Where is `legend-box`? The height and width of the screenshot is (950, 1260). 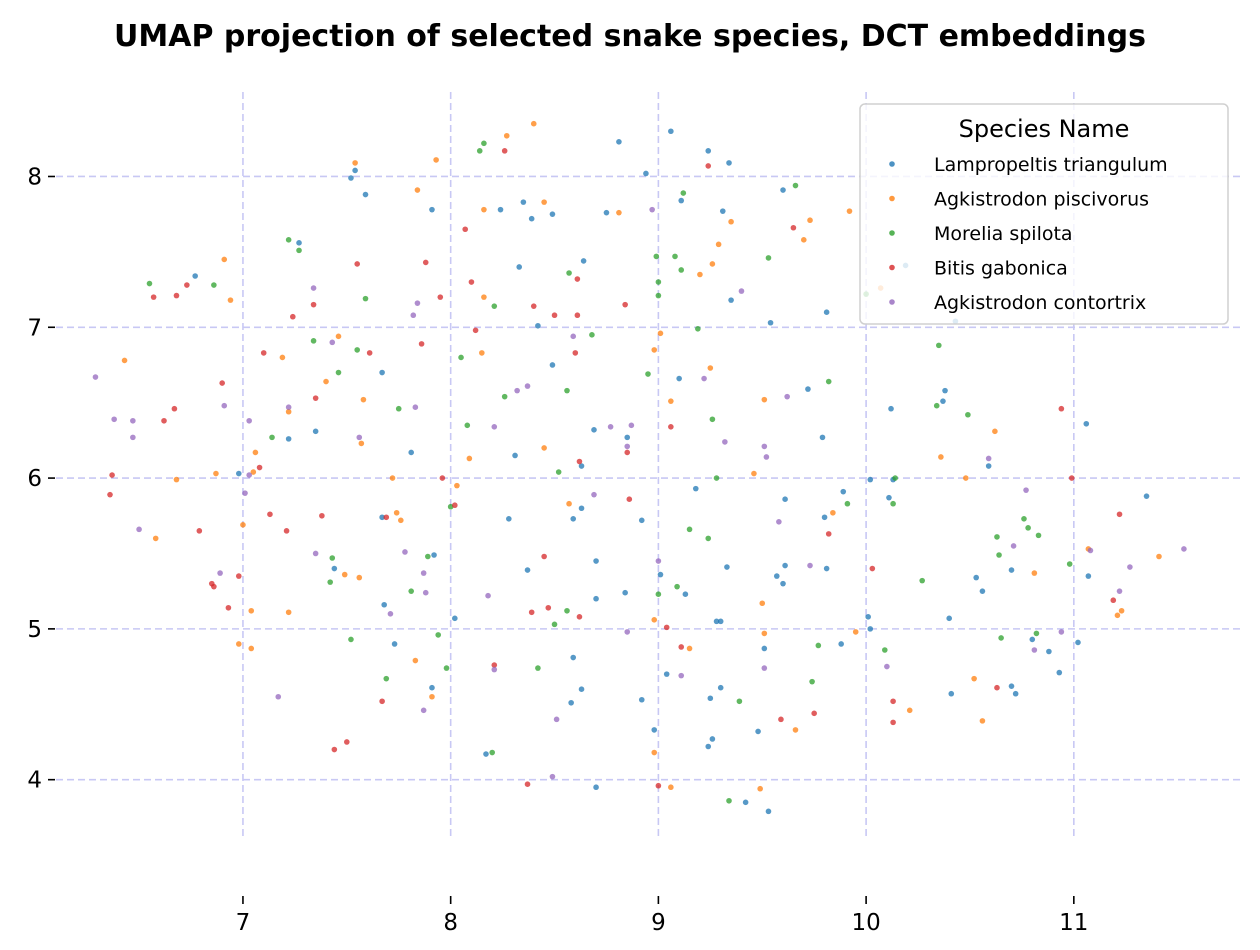 legend-box is located at coordinates (1044, 214).